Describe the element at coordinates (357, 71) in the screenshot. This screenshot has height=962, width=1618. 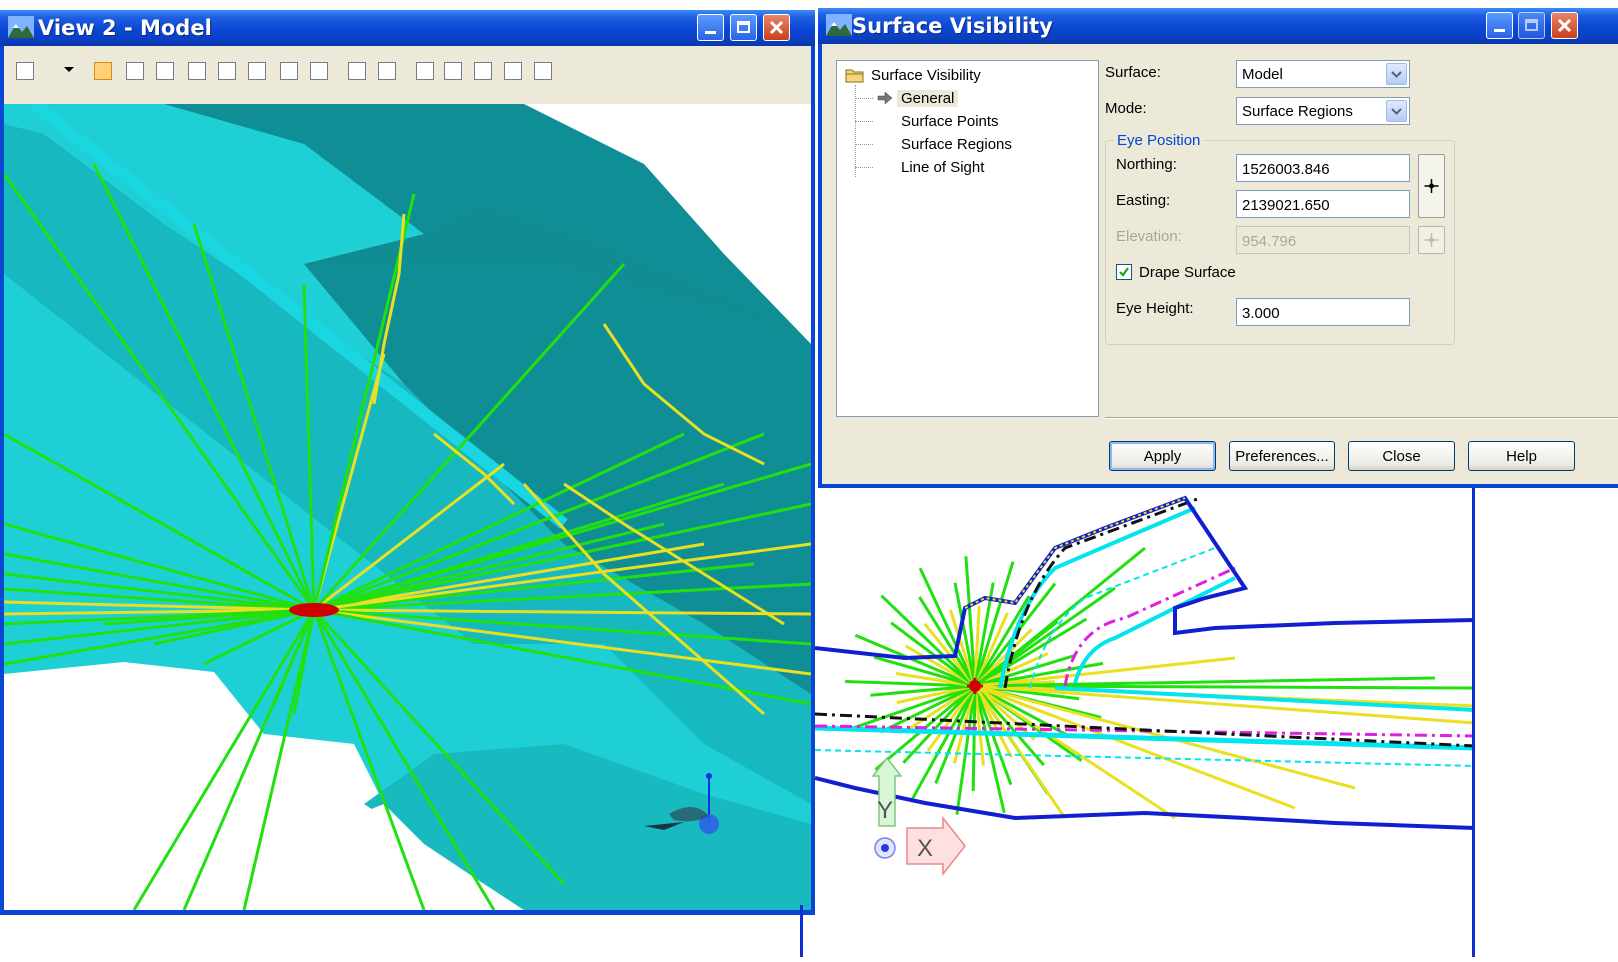
I see `view-next-icon` at that location.